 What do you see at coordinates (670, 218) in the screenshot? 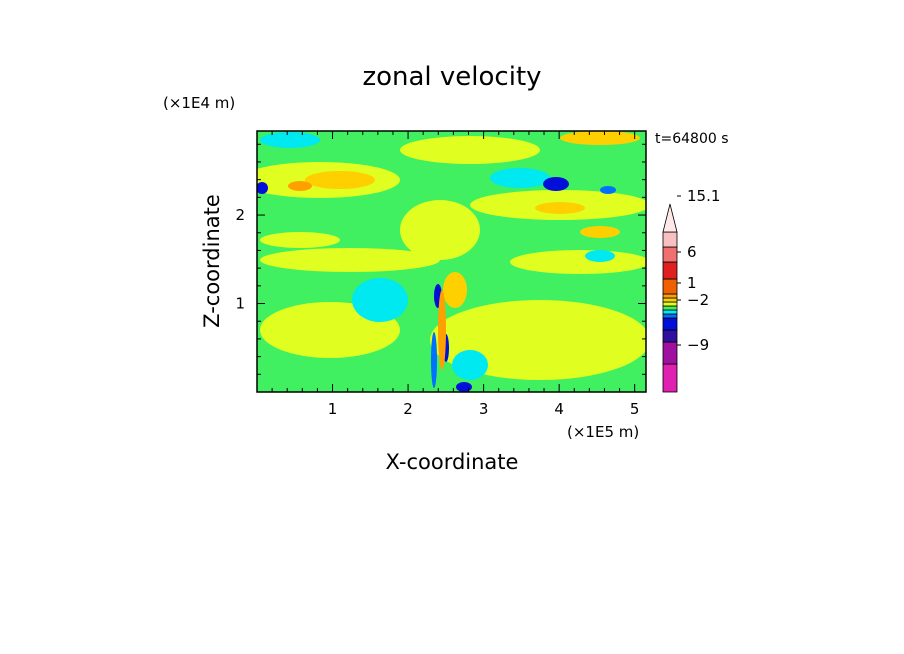
I see `colorbar-overflow-arrow` at bounding box center [670, 218].